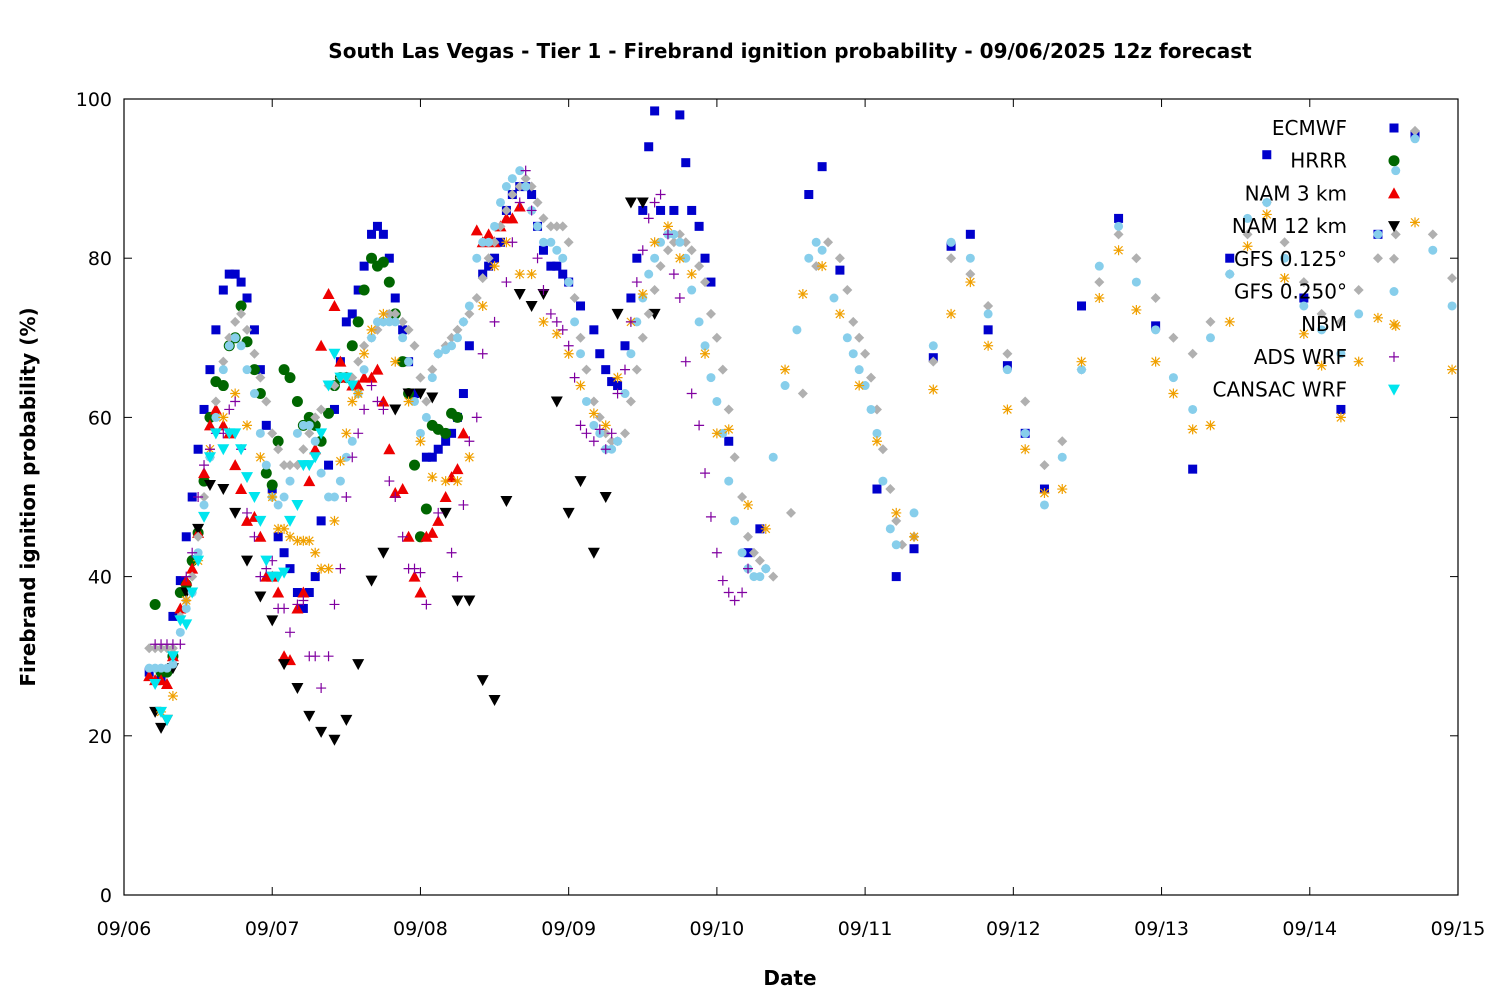 This screenshot has height=1000, width=1500. What do you see at coordinates (1290, 259) in the screenshot?
I see `legend-label: GFS 0.125°` at bounding box center [1290, 259].